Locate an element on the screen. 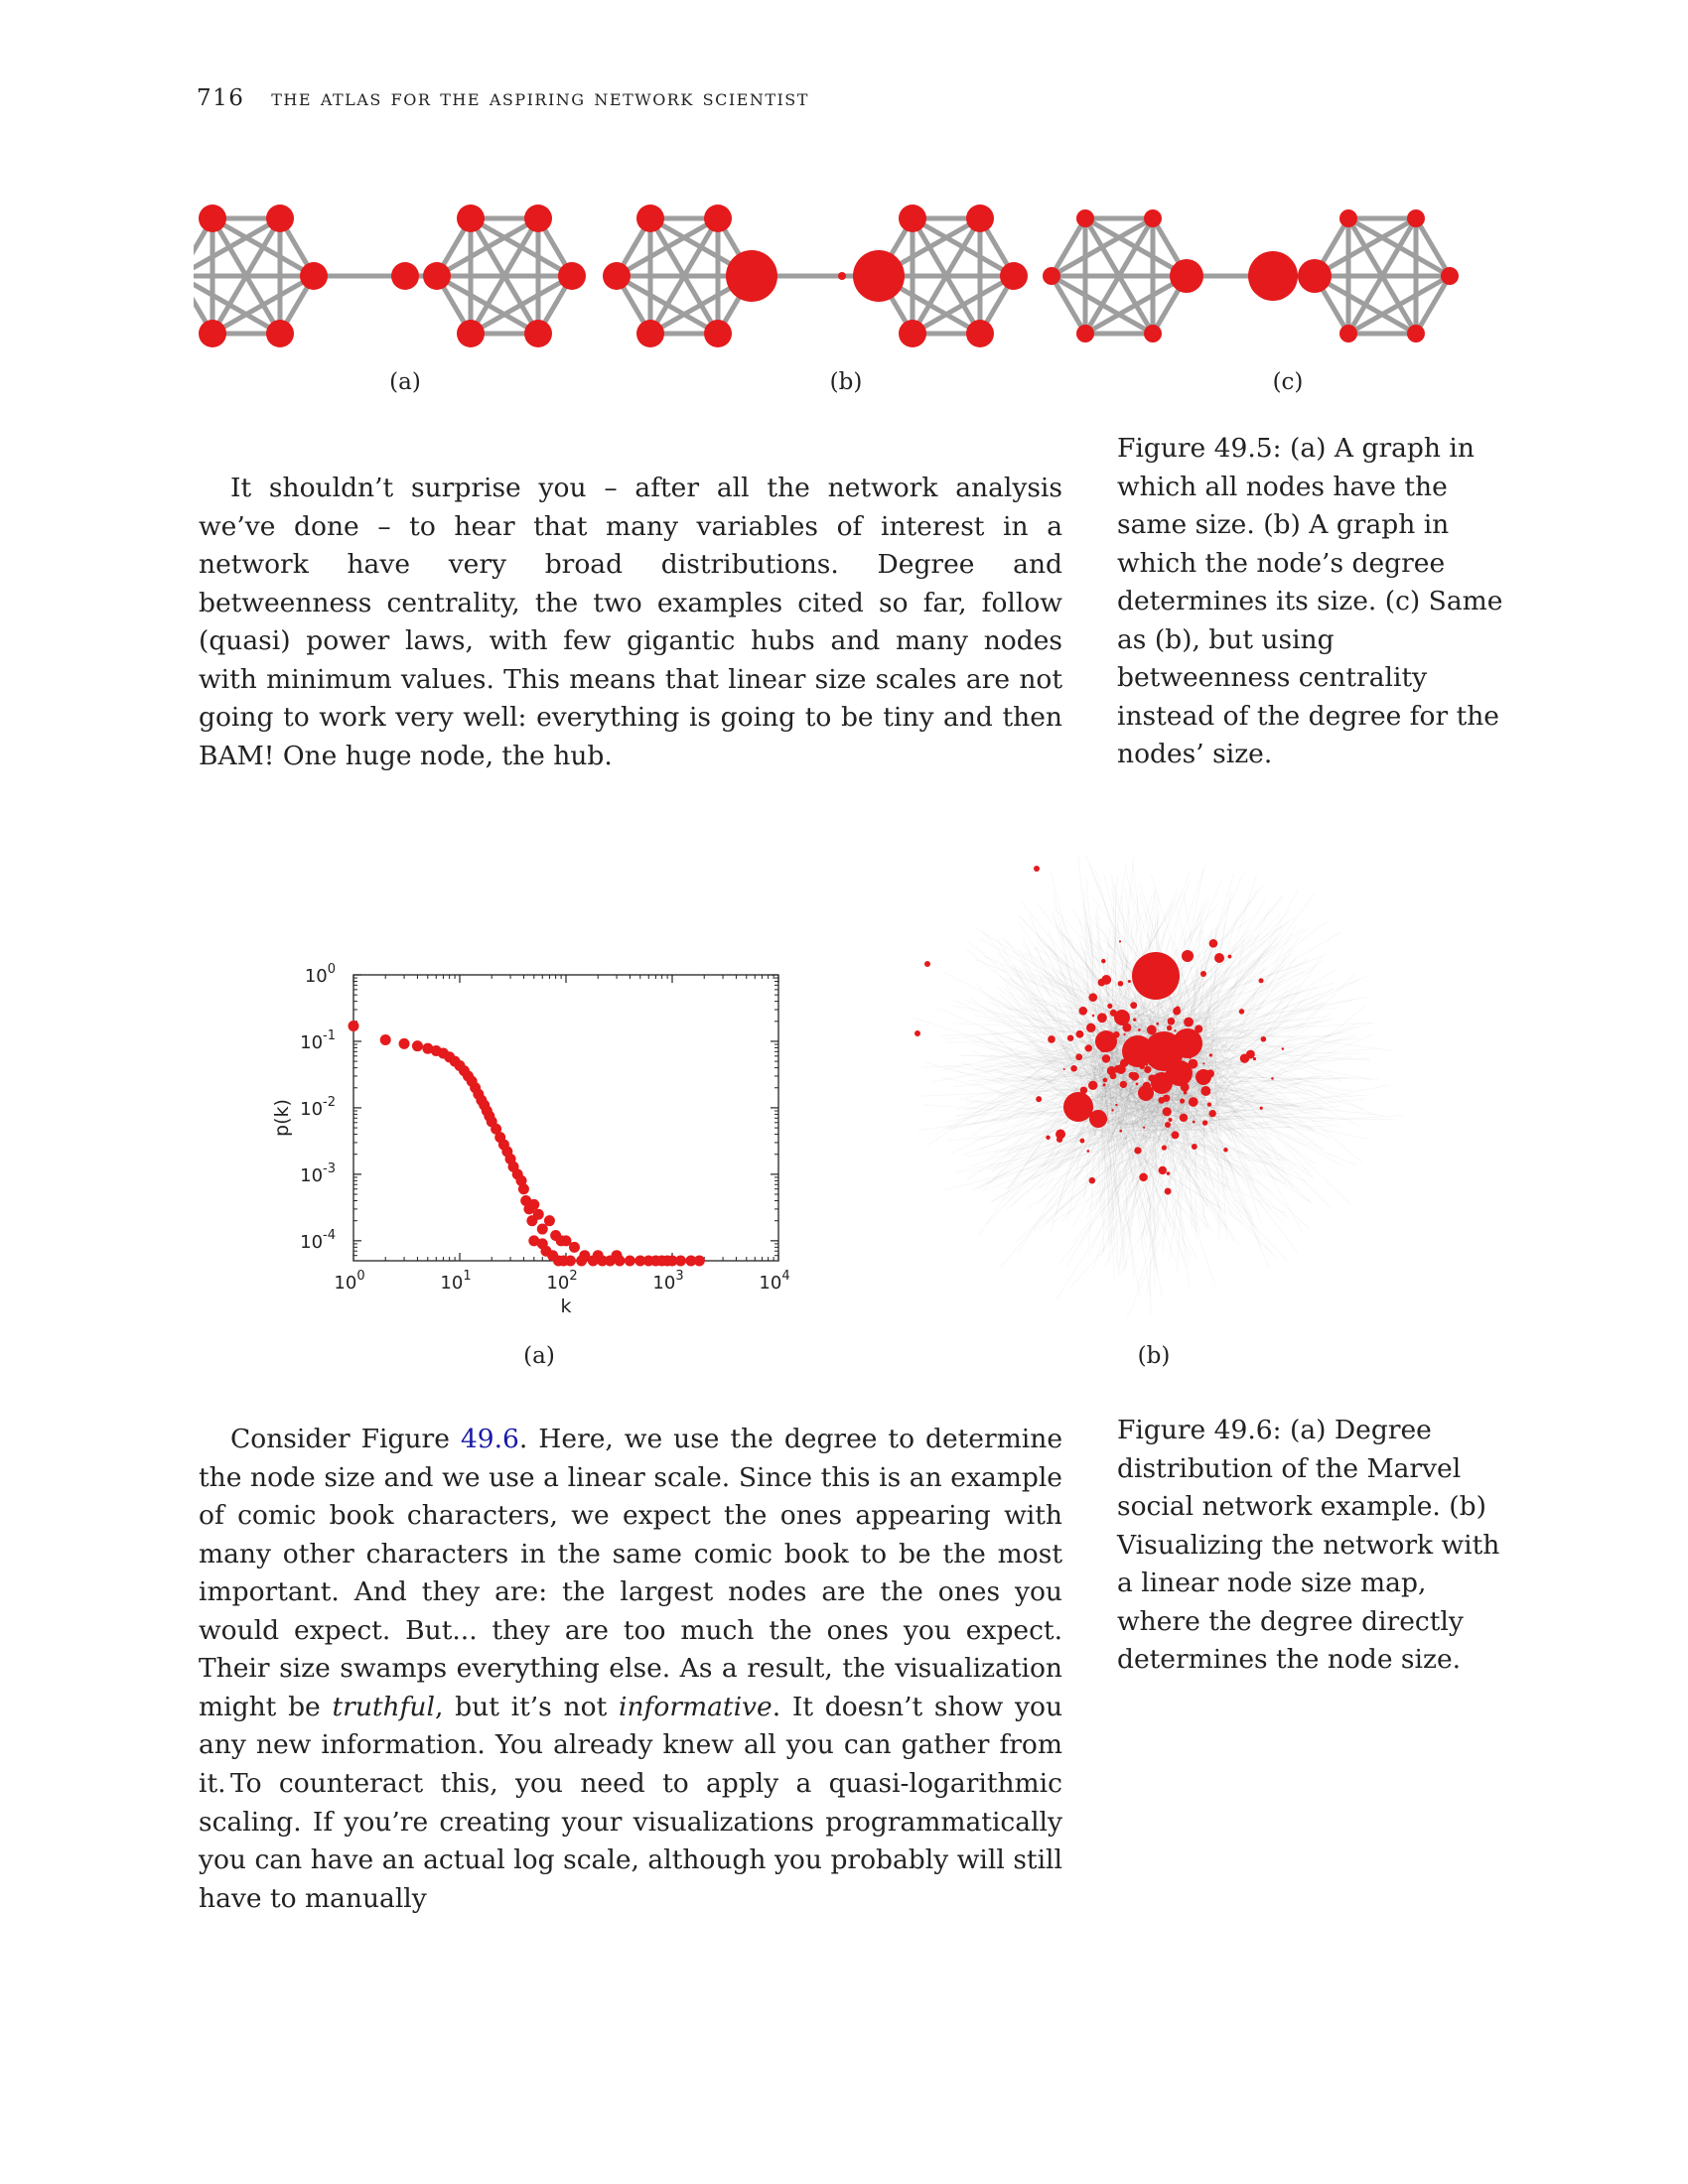  network-hub-node is located at coordinates (1188, 956).